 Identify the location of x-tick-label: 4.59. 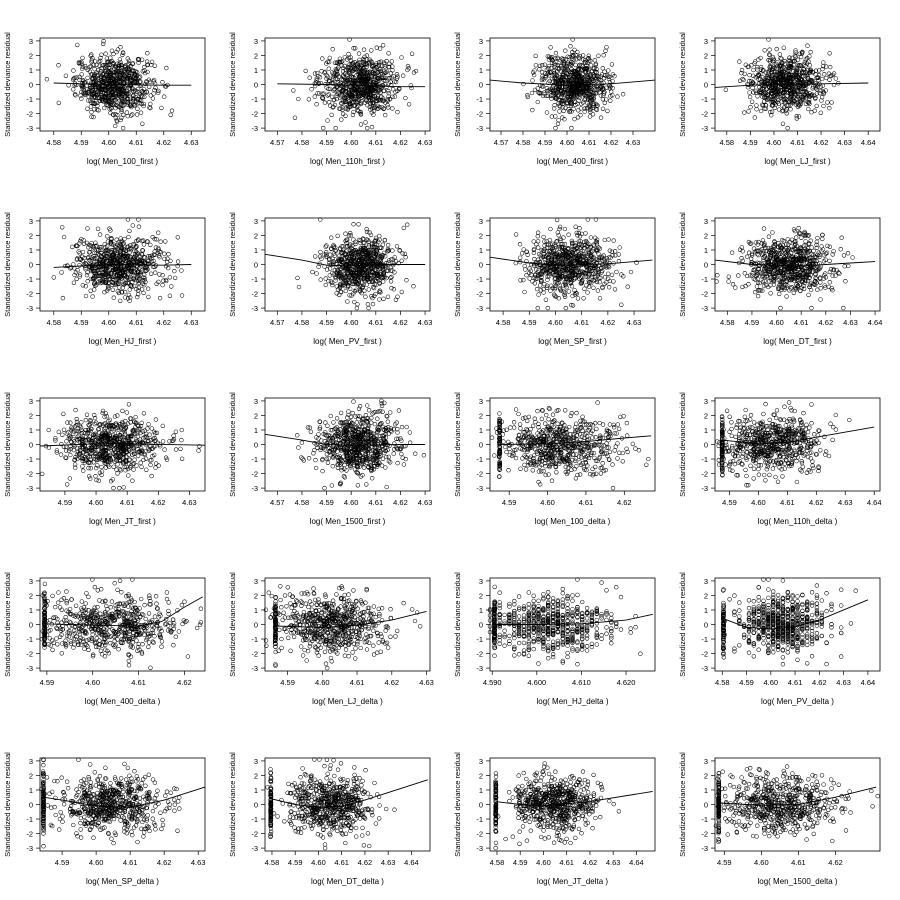
(81, 322).